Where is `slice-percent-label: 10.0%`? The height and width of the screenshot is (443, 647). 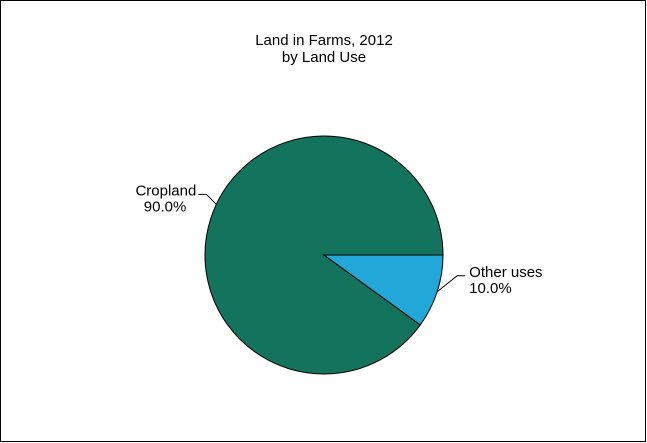 slice-percent-label: 10.0% is located at coordinates (490, 288).